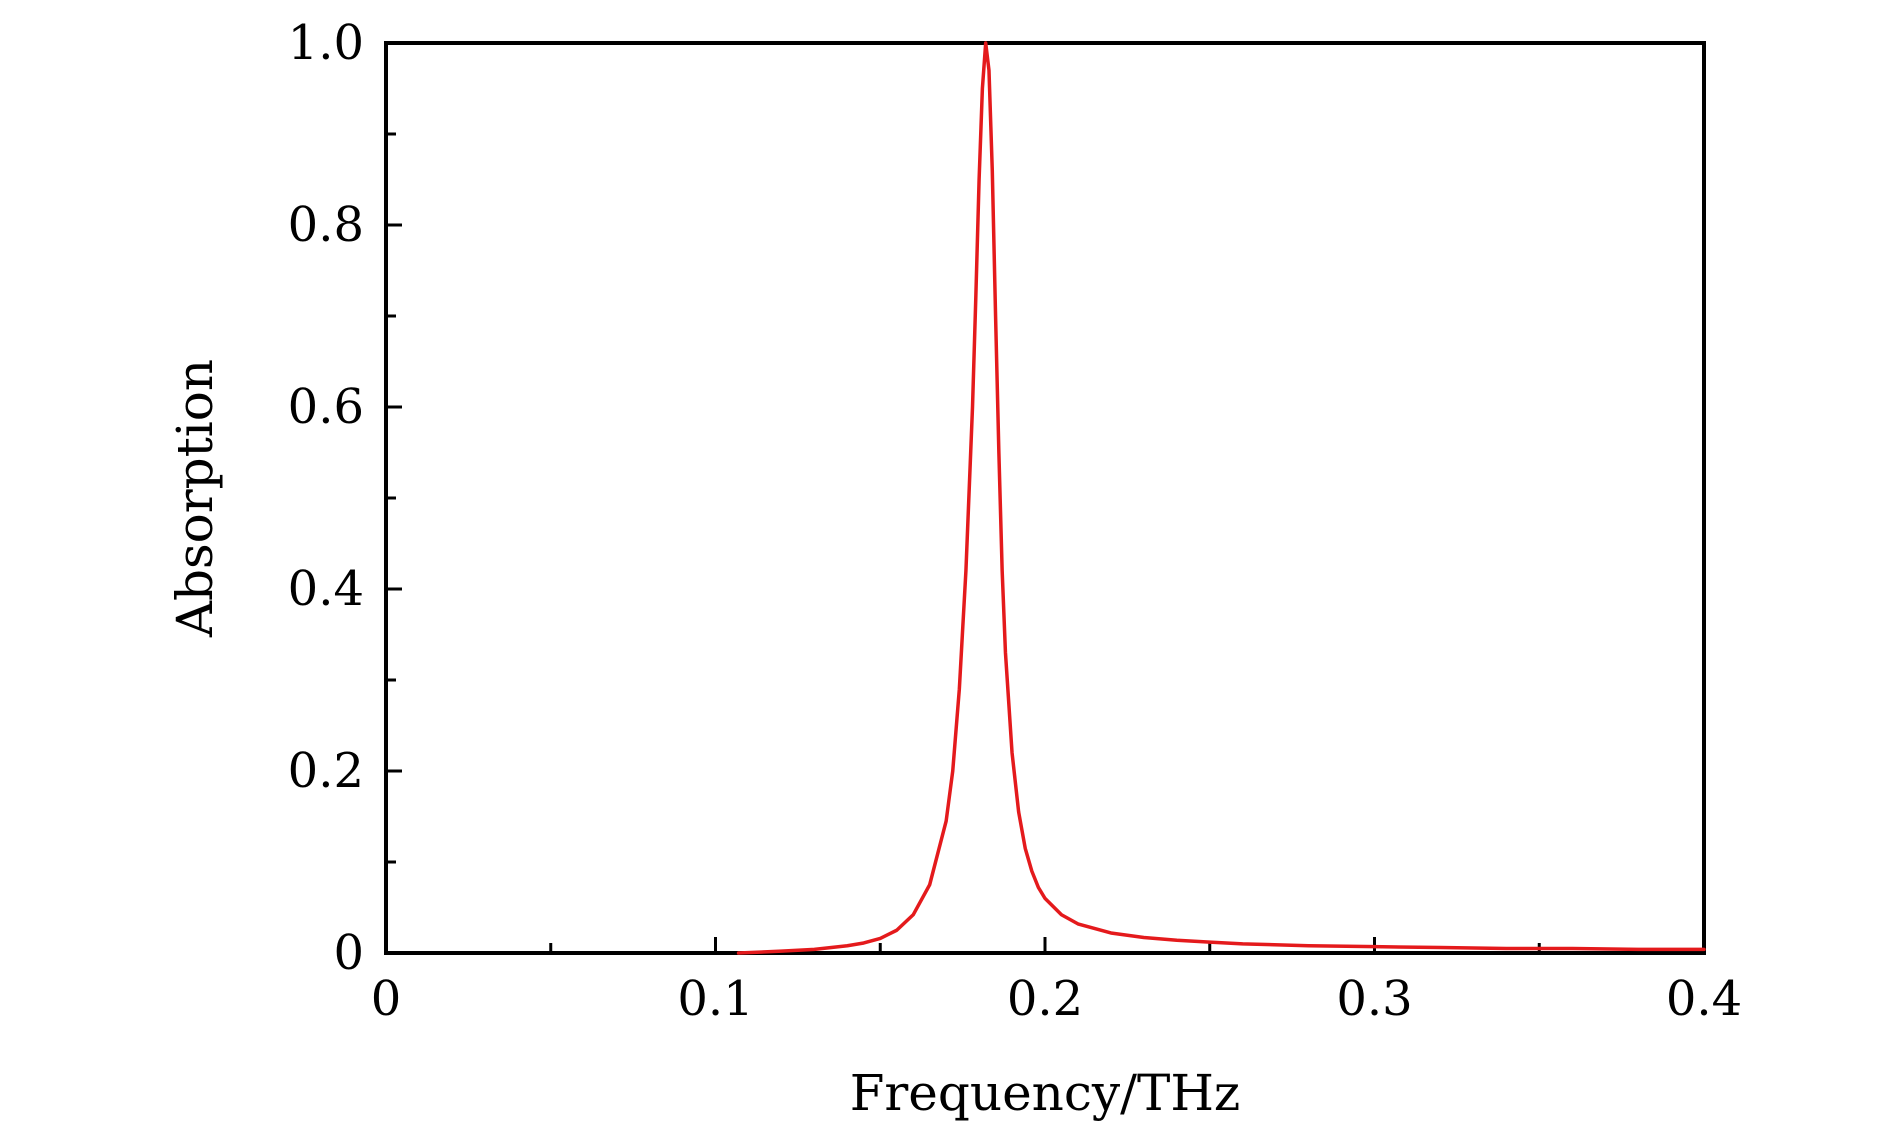 The height and width of the screenshot is (1123, 1890). I want to click on x-tick-labels: 0 0.1 0.2 0.3 0.4, so click(1056, 999).